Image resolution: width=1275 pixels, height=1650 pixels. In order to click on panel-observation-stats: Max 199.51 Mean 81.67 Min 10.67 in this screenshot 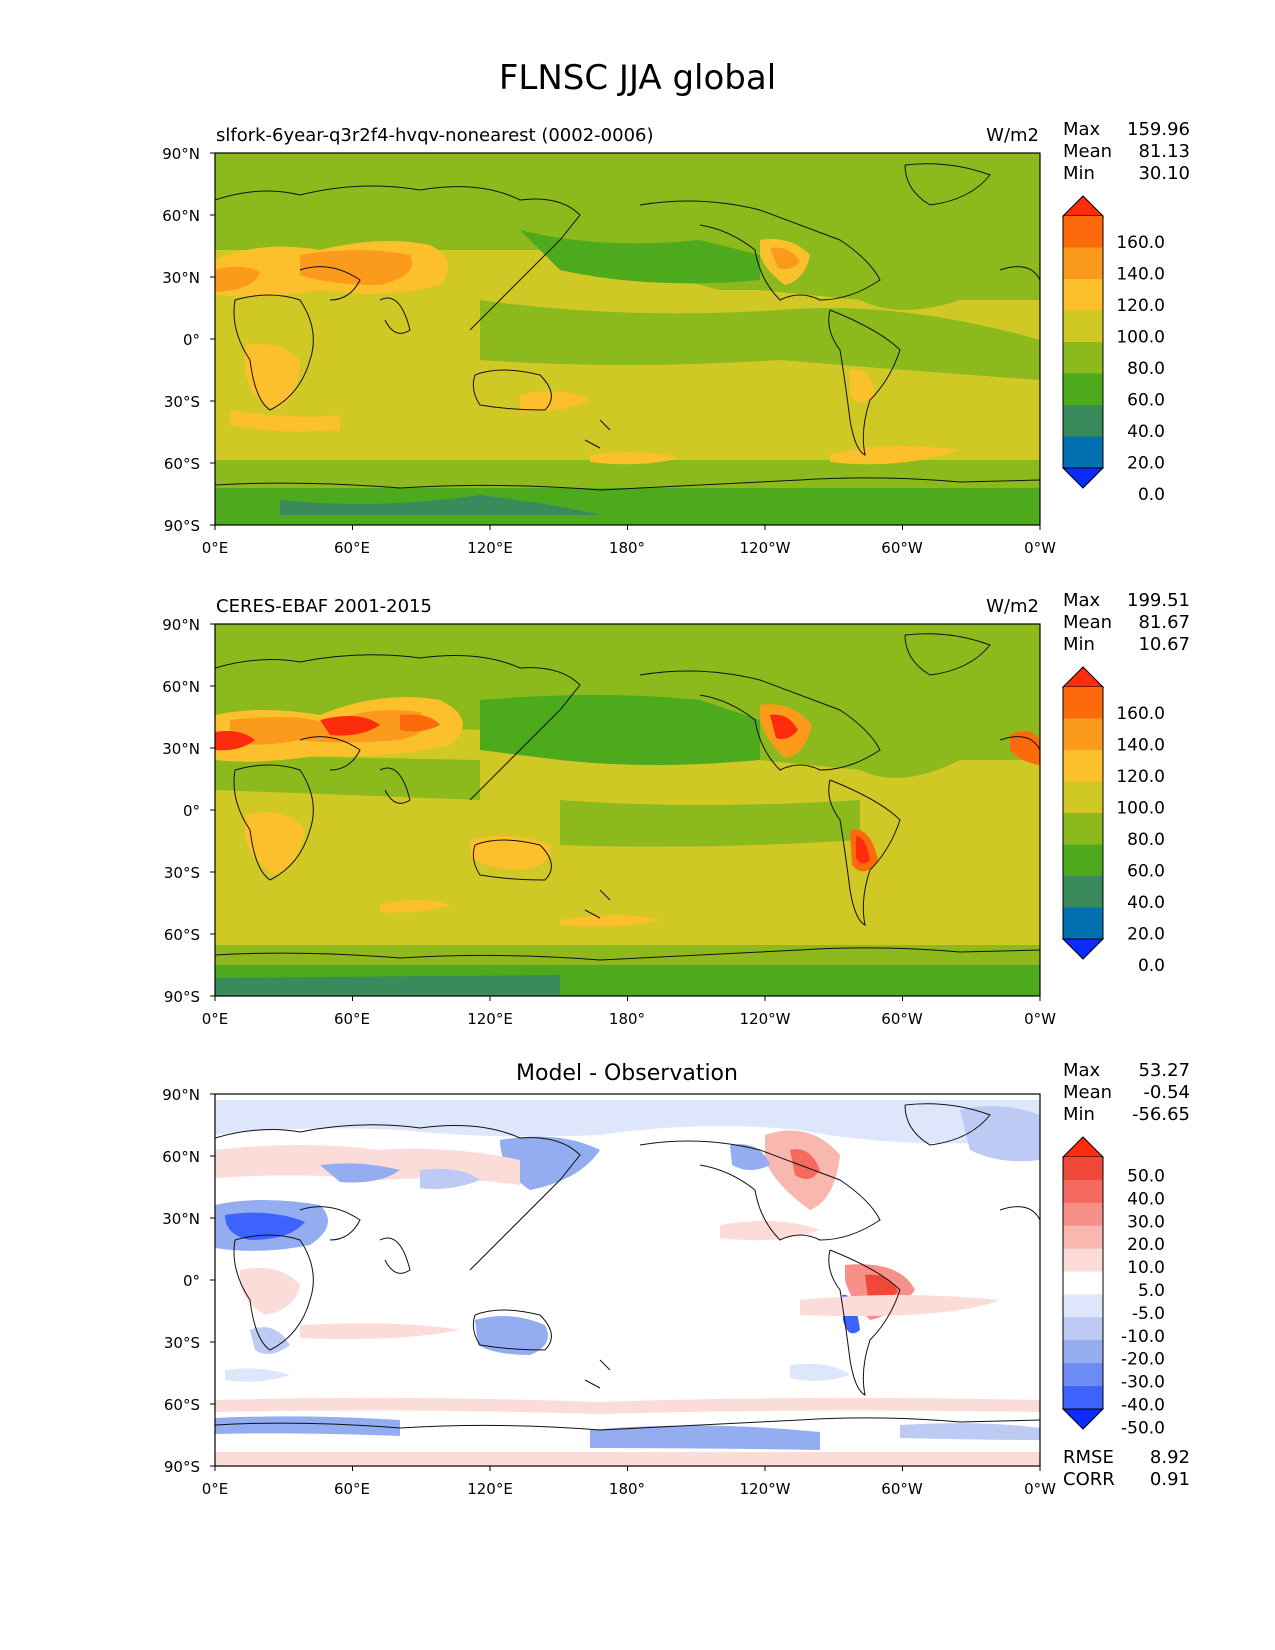, I will do `click(1126, 622)`.